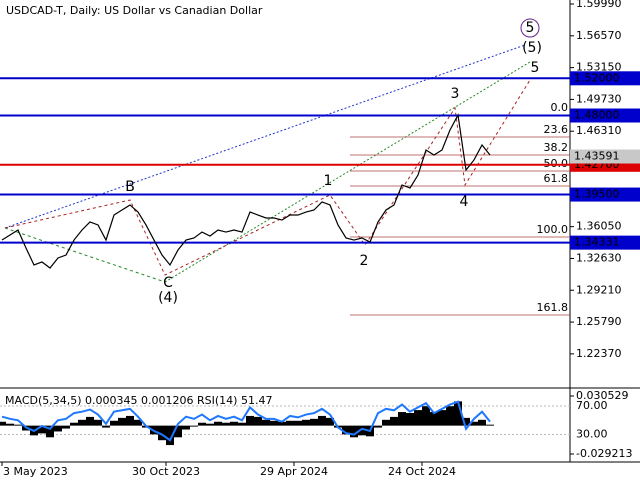 The image size is (640, 480). What do you see at coordinates (592, 434) in the screenshot?
I see `rsi-tick-label: 30.00` at bounding box center [592, 434].